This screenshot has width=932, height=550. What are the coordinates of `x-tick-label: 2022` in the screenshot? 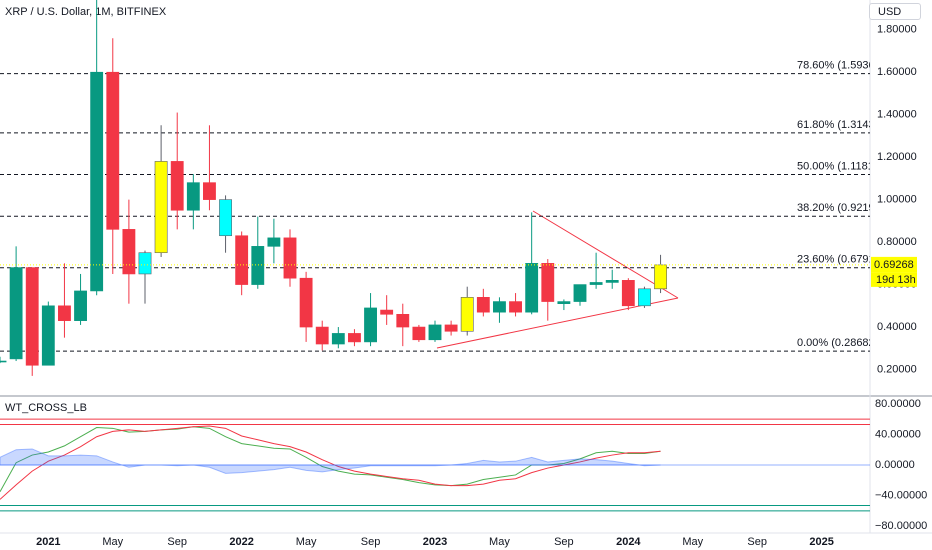 It's located at (241, 542).